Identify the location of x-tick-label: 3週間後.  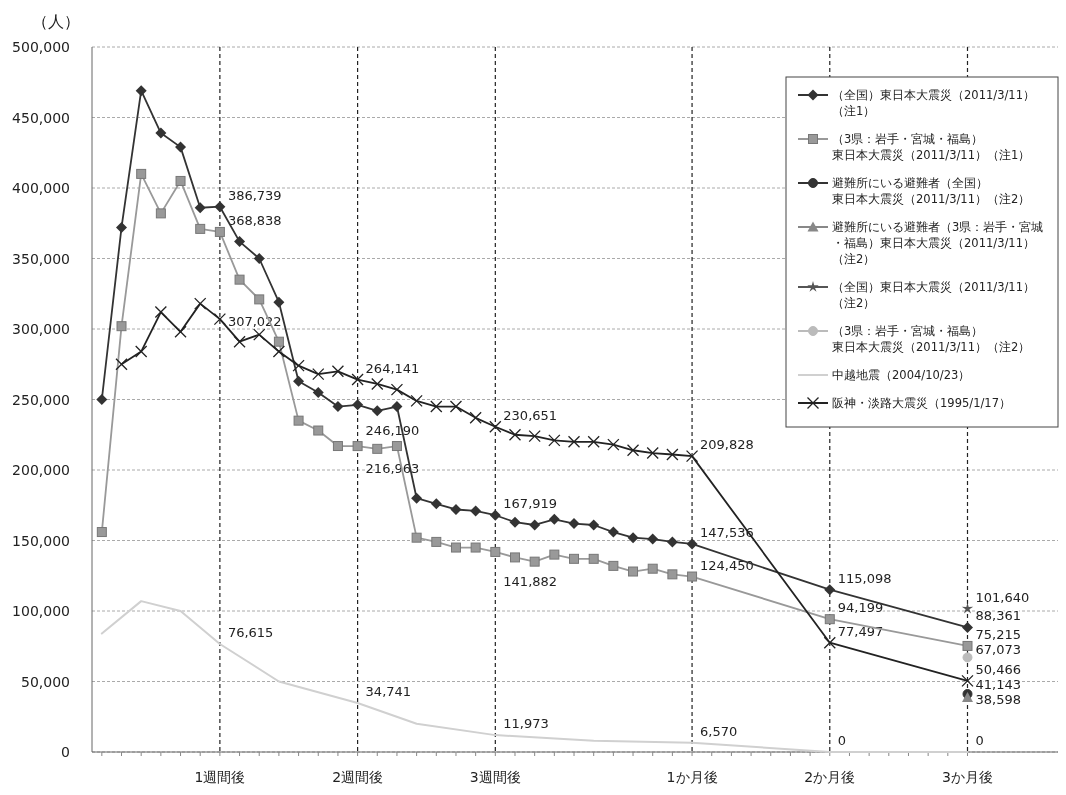
(495, 777).